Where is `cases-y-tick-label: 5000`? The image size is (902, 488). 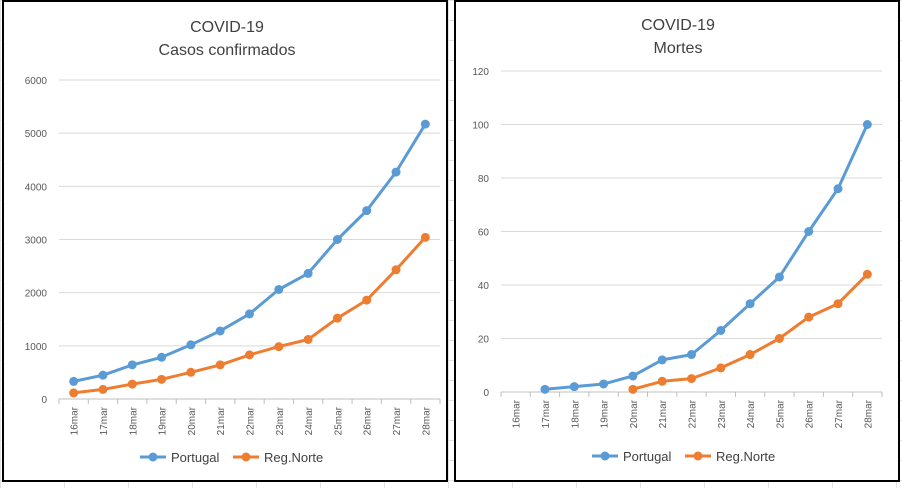
cases-y-tick-label: 5000 is located at coordinates (36, 134).